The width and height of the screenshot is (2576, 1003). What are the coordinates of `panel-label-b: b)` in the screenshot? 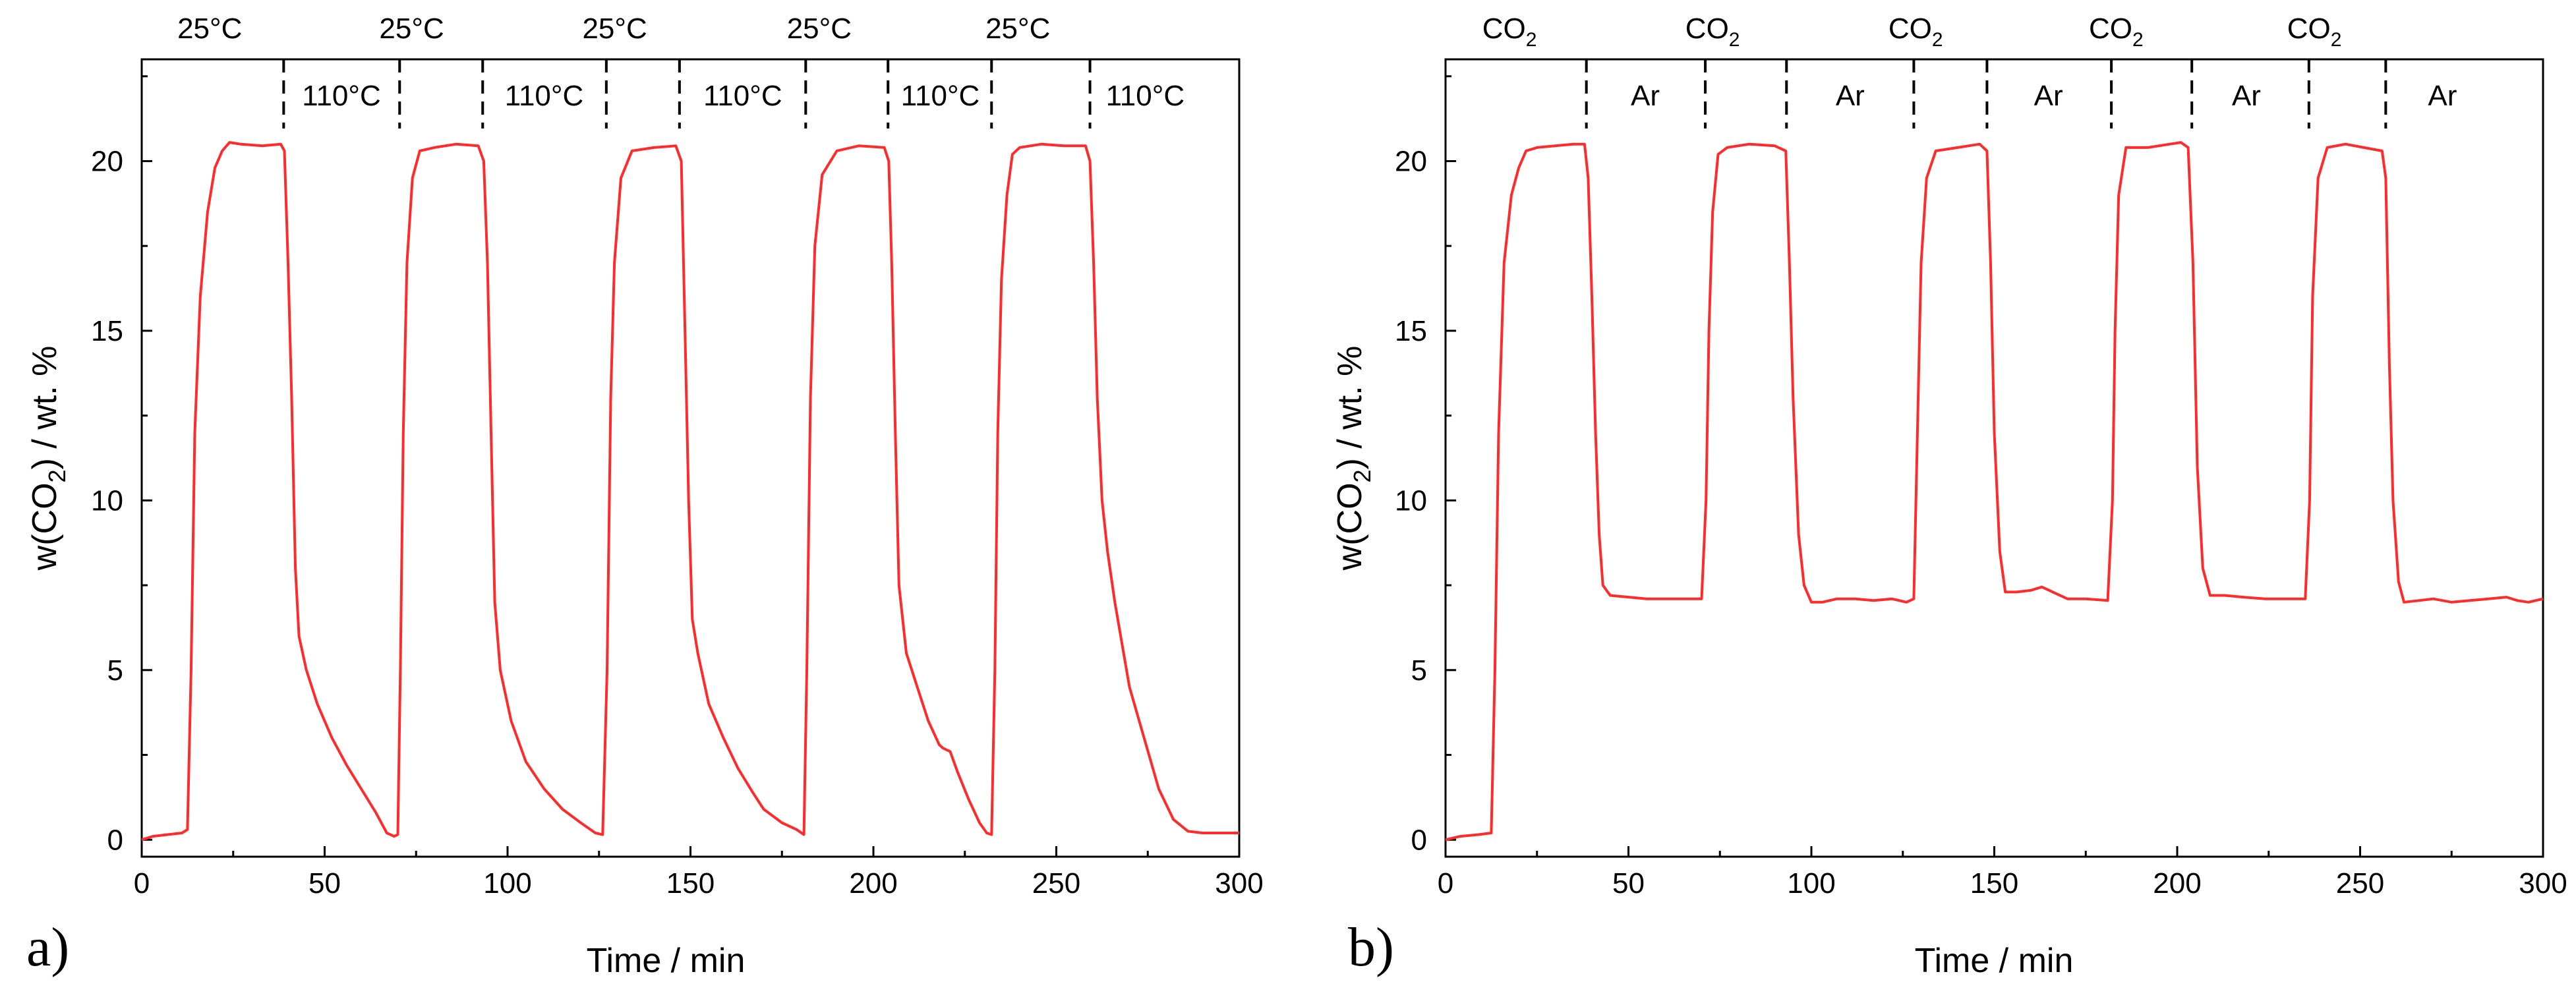 It's located at (1371, 947).